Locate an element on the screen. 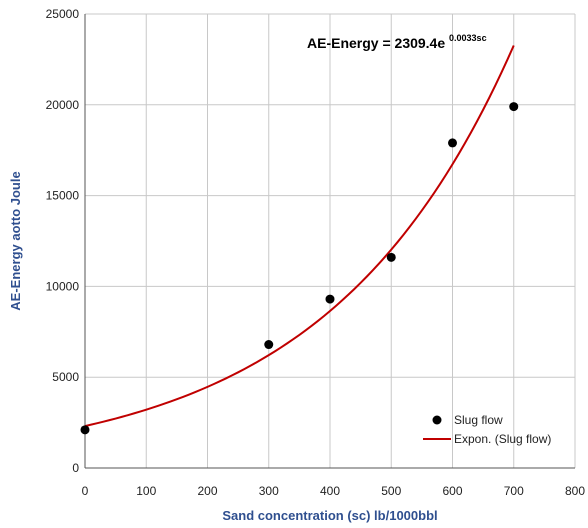  x-tick-label-7: 700 is located at coordinates (514, 491).